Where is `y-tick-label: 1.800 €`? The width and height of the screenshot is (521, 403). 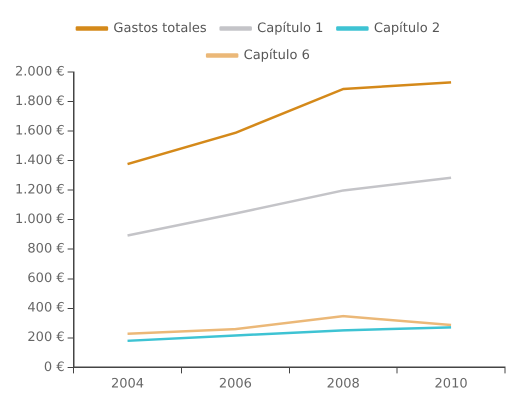
y-tick-label: 1.800 € is located at coordinates (39, 101).